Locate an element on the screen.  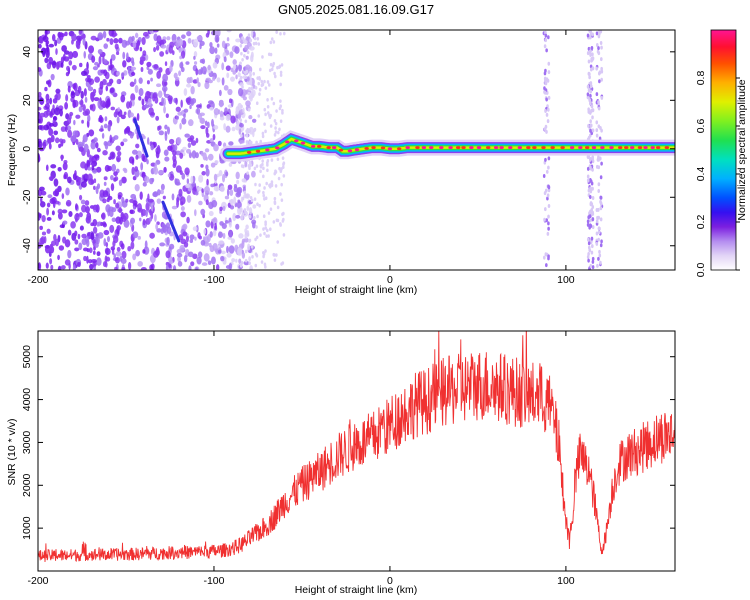
colorbar-tick-label: 0.8 is located at coordinates (701, 78).